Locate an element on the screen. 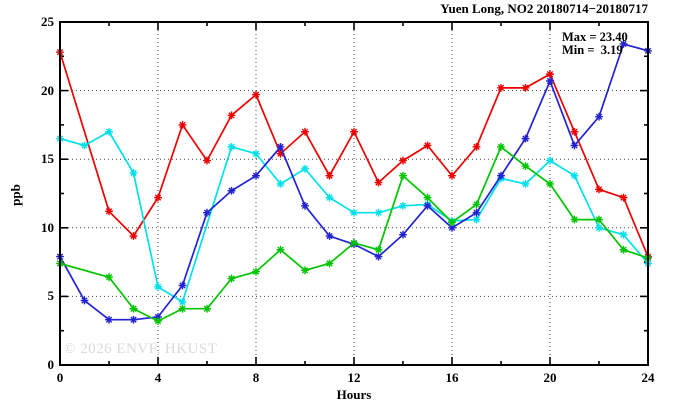  max-min-annotation: Max = 23.40 Min = 3.19 is located at coordinates (595, 44).